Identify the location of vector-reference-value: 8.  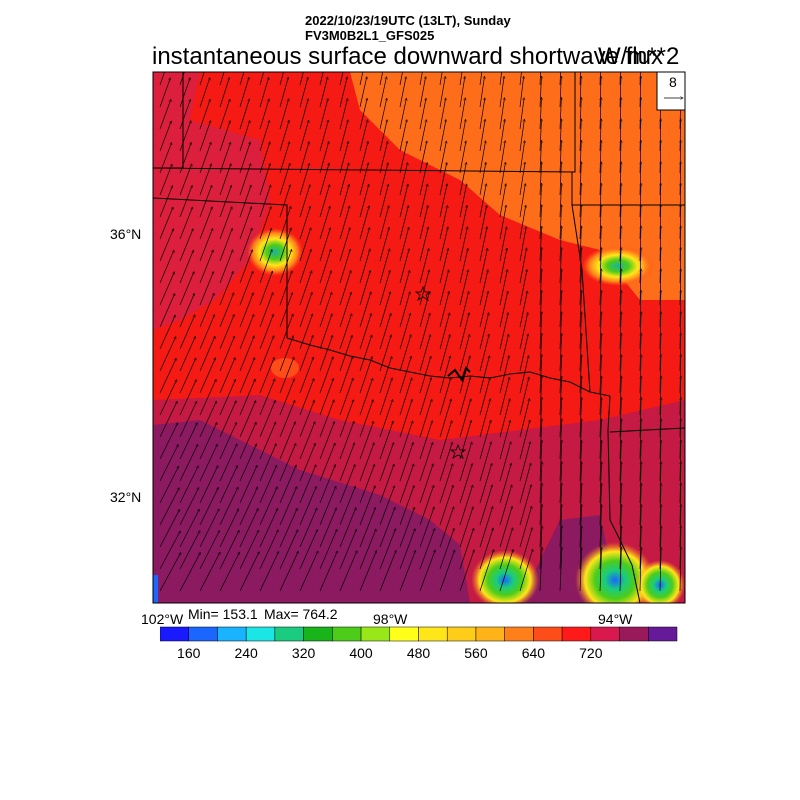
(673, 82).